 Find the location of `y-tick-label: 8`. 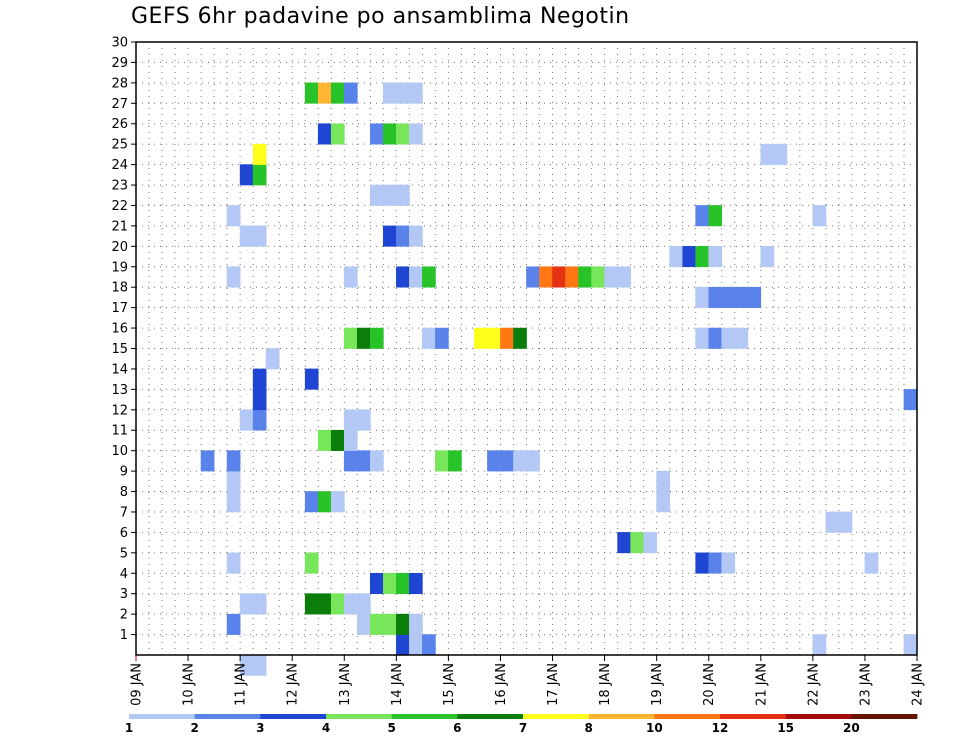

y-tick-label: 8 is located at coordinates (124, 492).